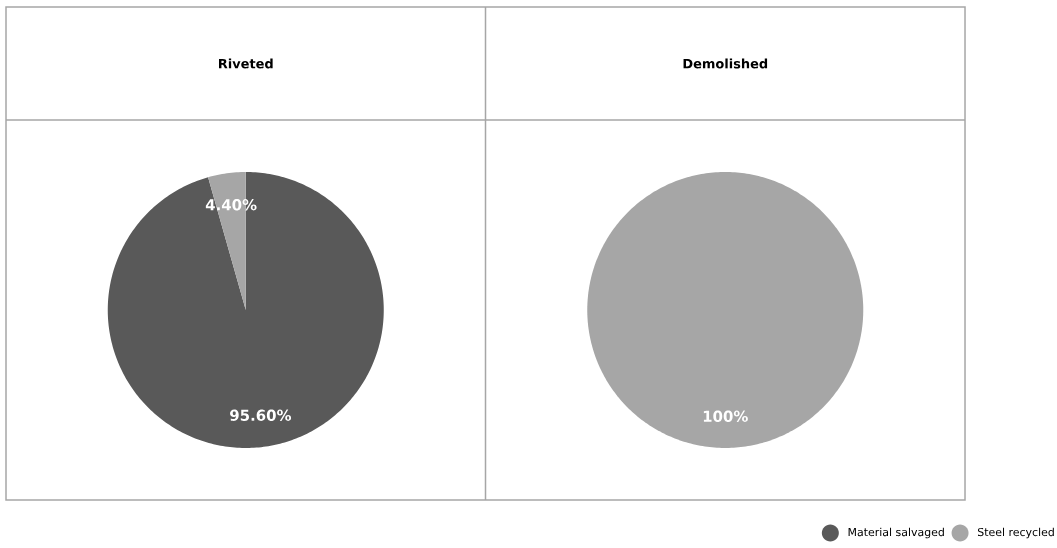 This screenshot has height=548, width=1057. Describe the element at coordinates (725, 63) in the screenshot. I see `chart-title: Demolished` at that location.